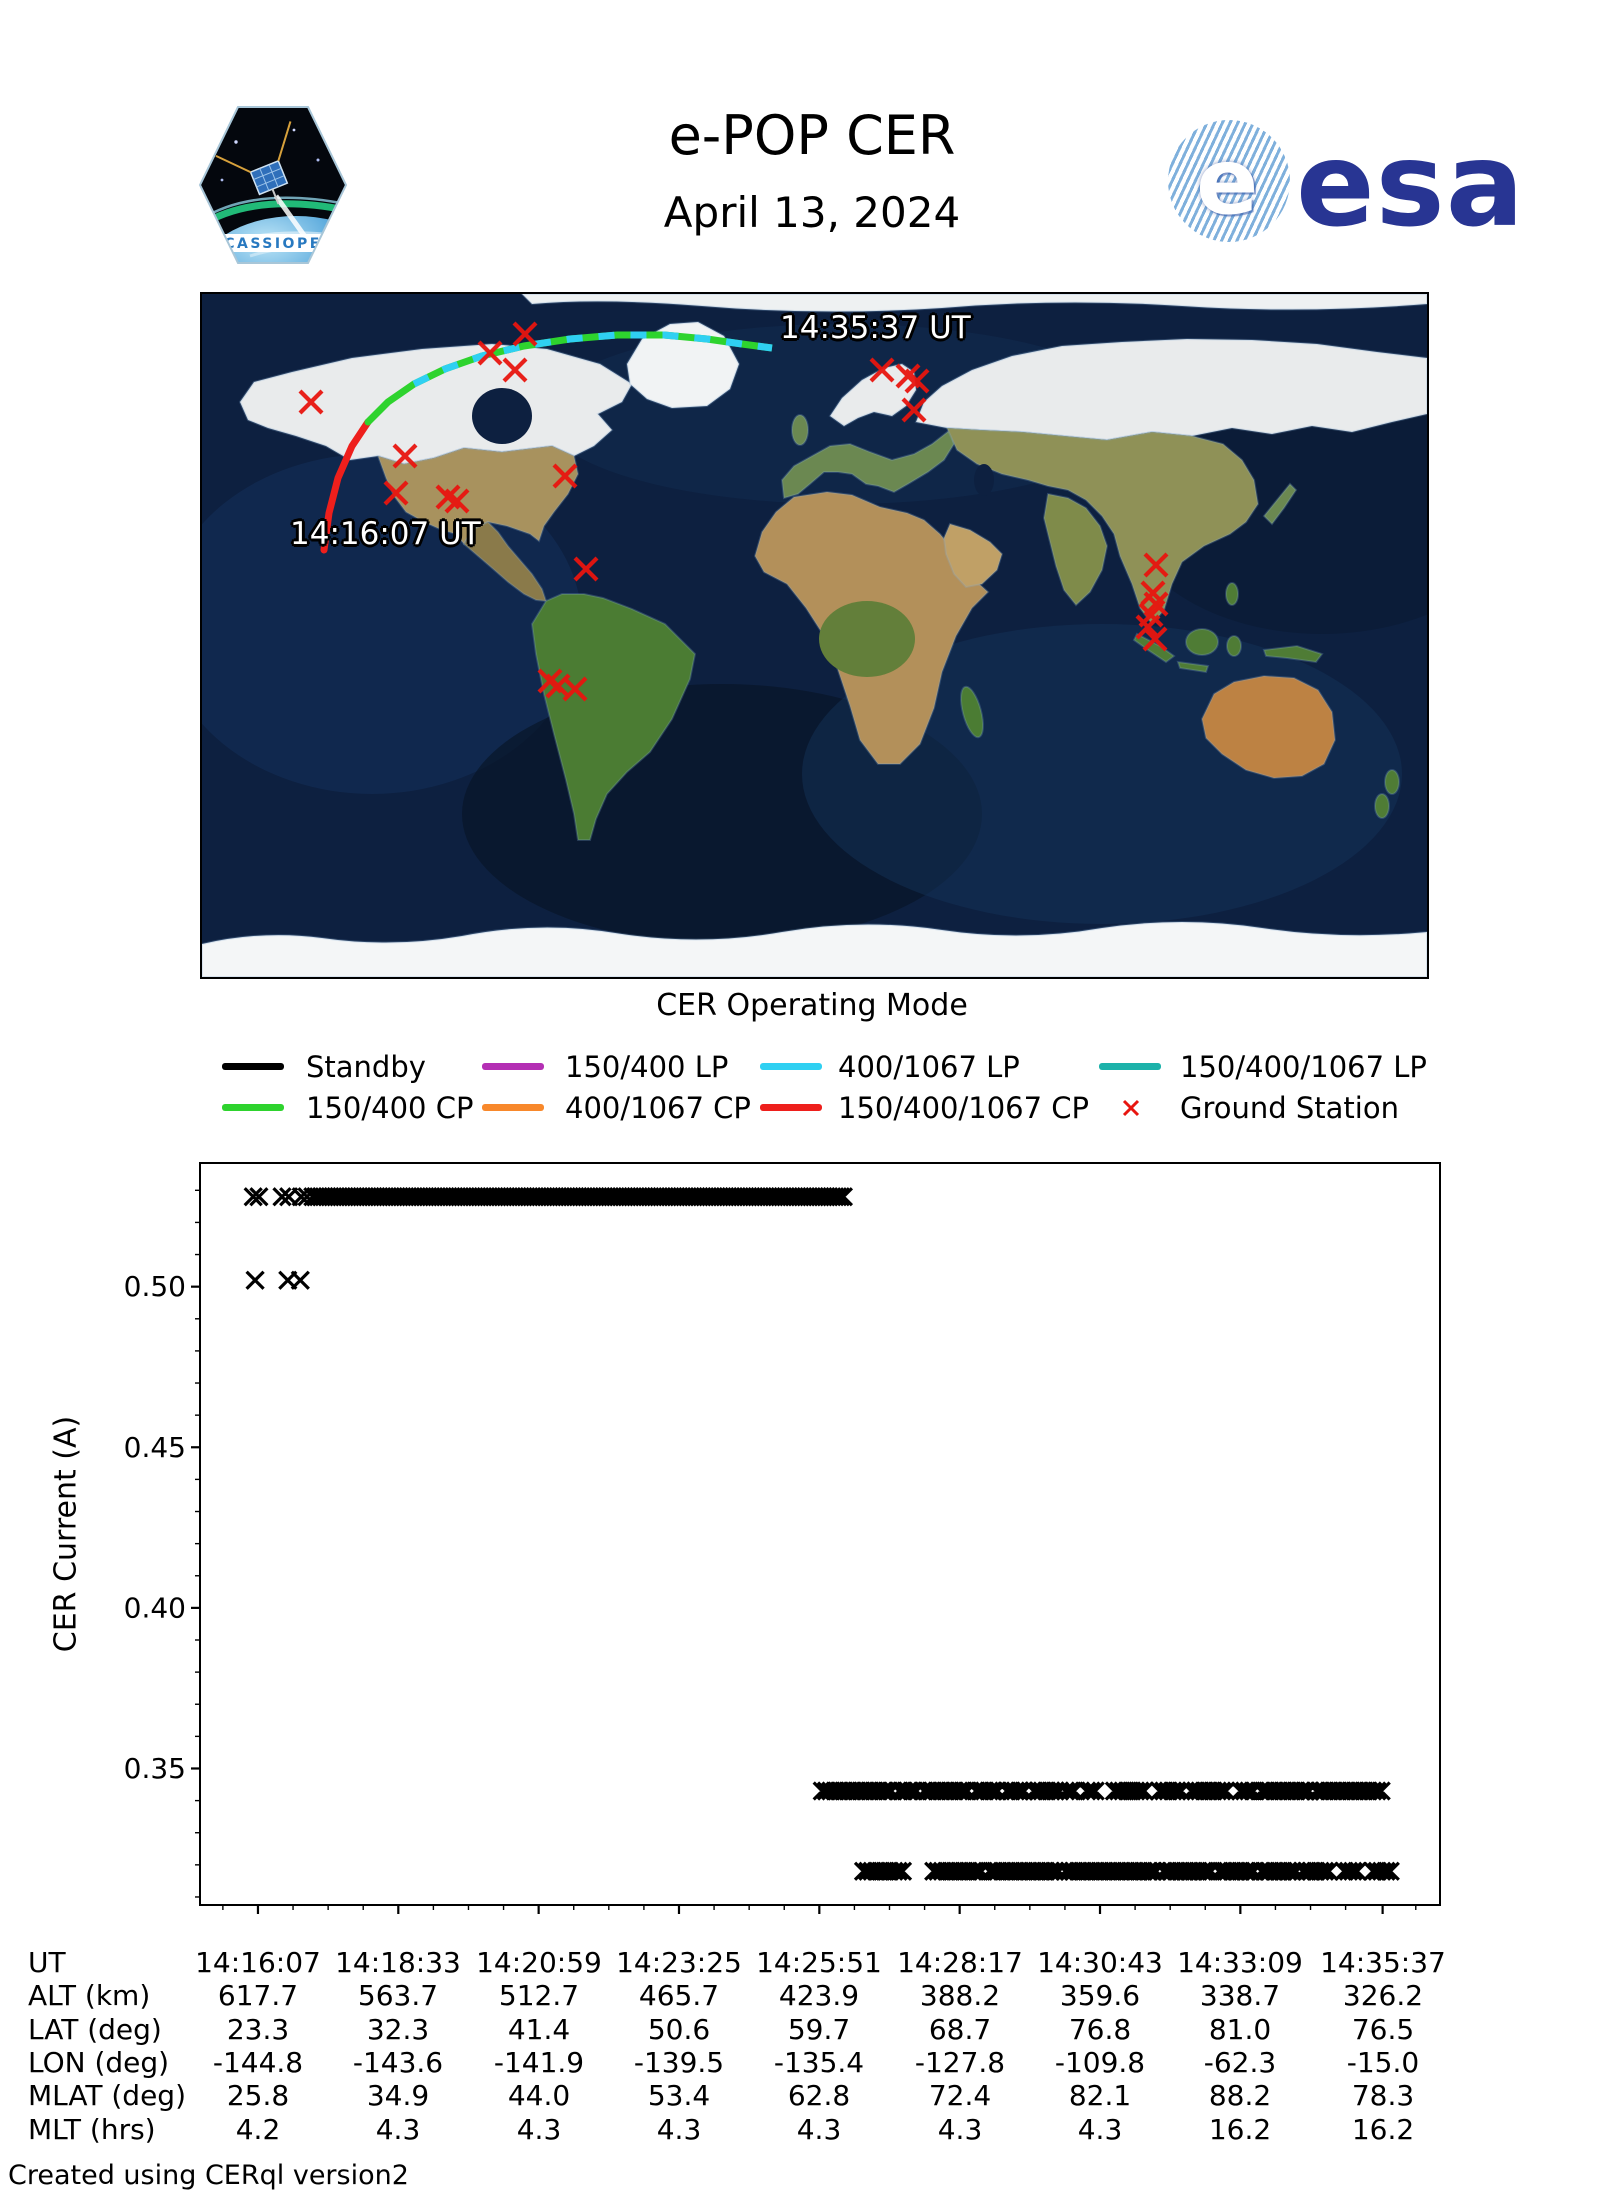 This screenshot has width=1600, height=2200. What do you see at coordinates (539, 1962) in the screenshot?
I see `table-cell: 14:20:59` at bounding box center [539, 1962].